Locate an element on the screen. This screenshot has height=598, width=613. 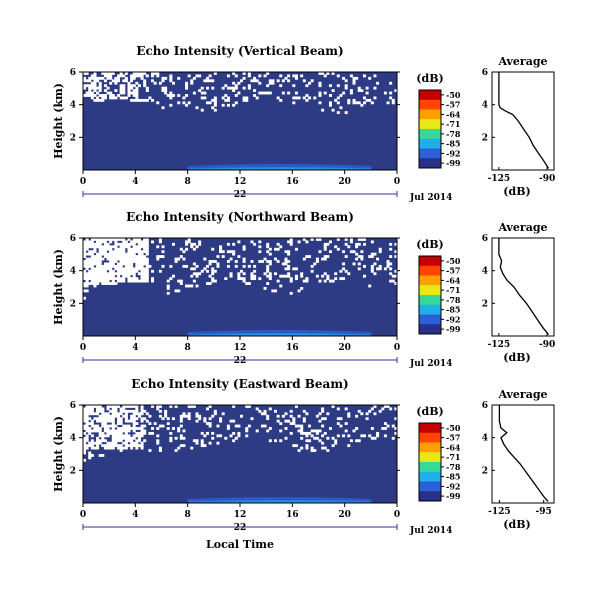
y-tick-label: 2 is located at coordinates (73, 471).